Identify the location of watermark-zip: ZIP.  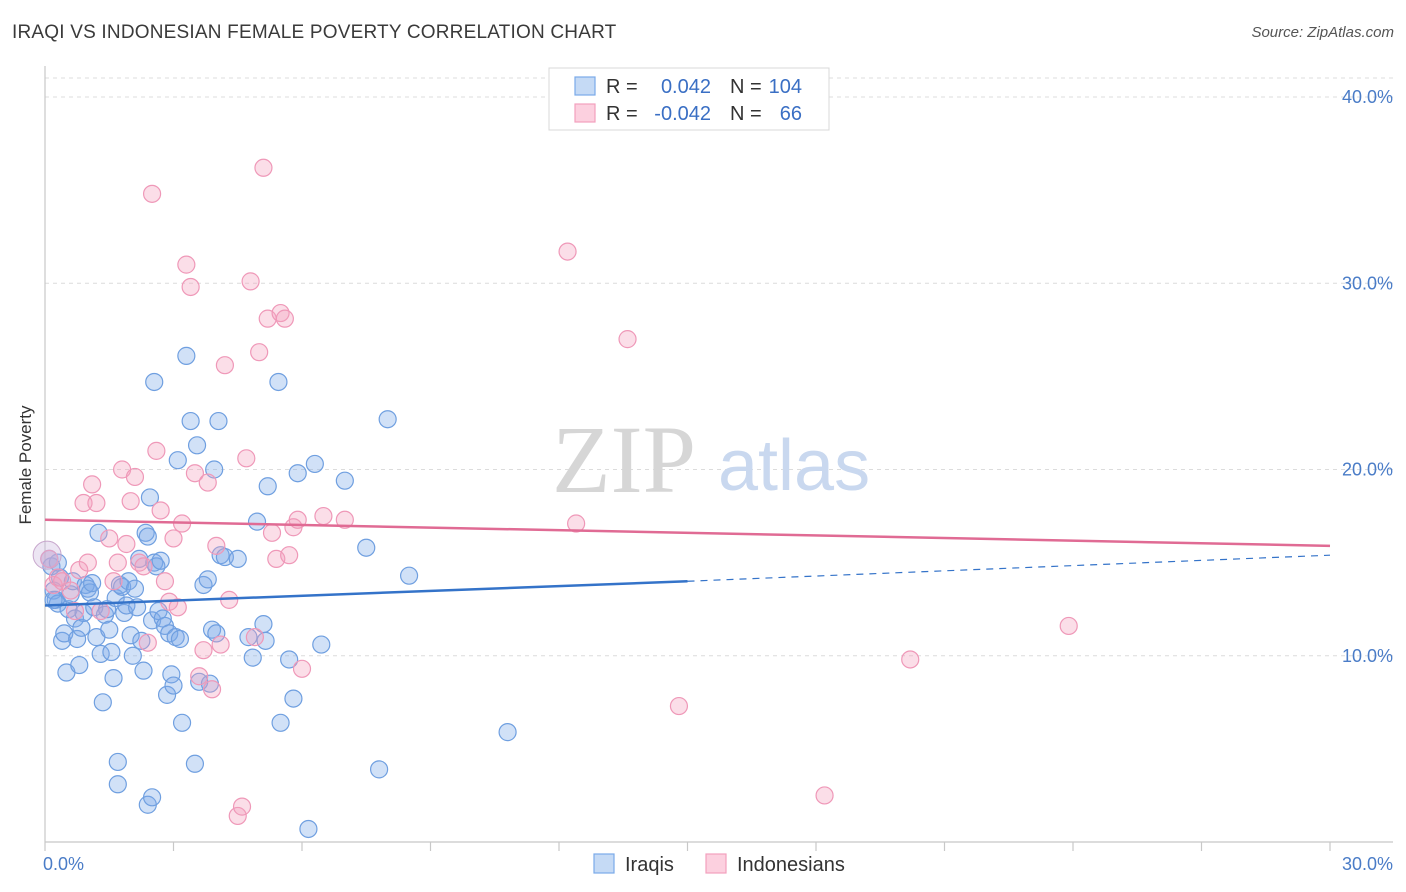
(624, 459).